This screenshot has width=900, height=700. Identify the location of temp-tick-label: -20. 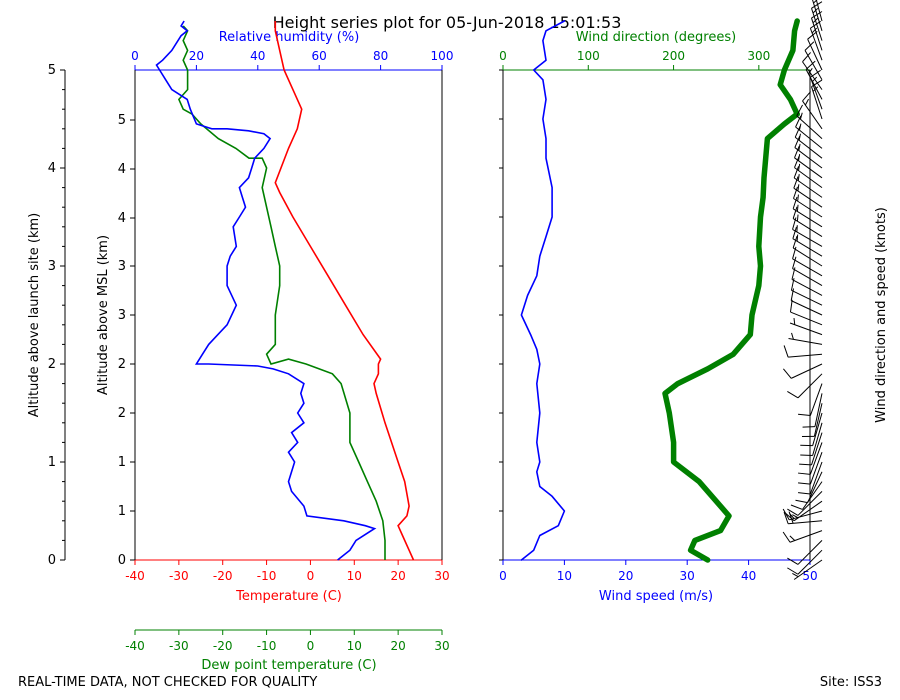
(223, 576).